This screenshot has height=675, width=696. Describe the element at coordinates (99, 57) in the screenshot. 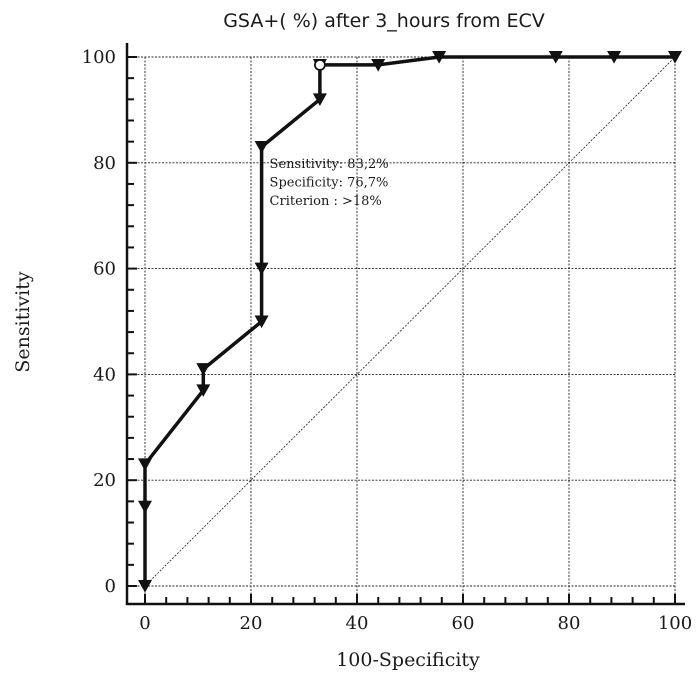

I see `y-tick-label-5: 100` at that location.